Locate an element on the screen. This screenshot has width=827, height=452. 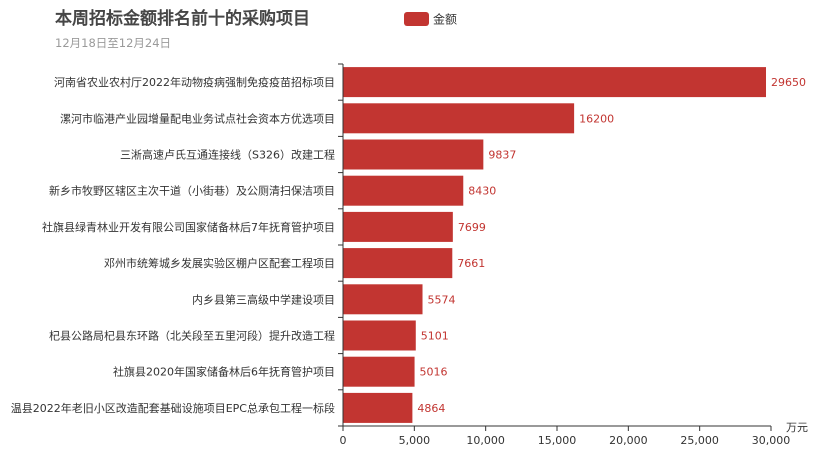
x-tick-label: 10,000 is located at coordinates (485, 440).